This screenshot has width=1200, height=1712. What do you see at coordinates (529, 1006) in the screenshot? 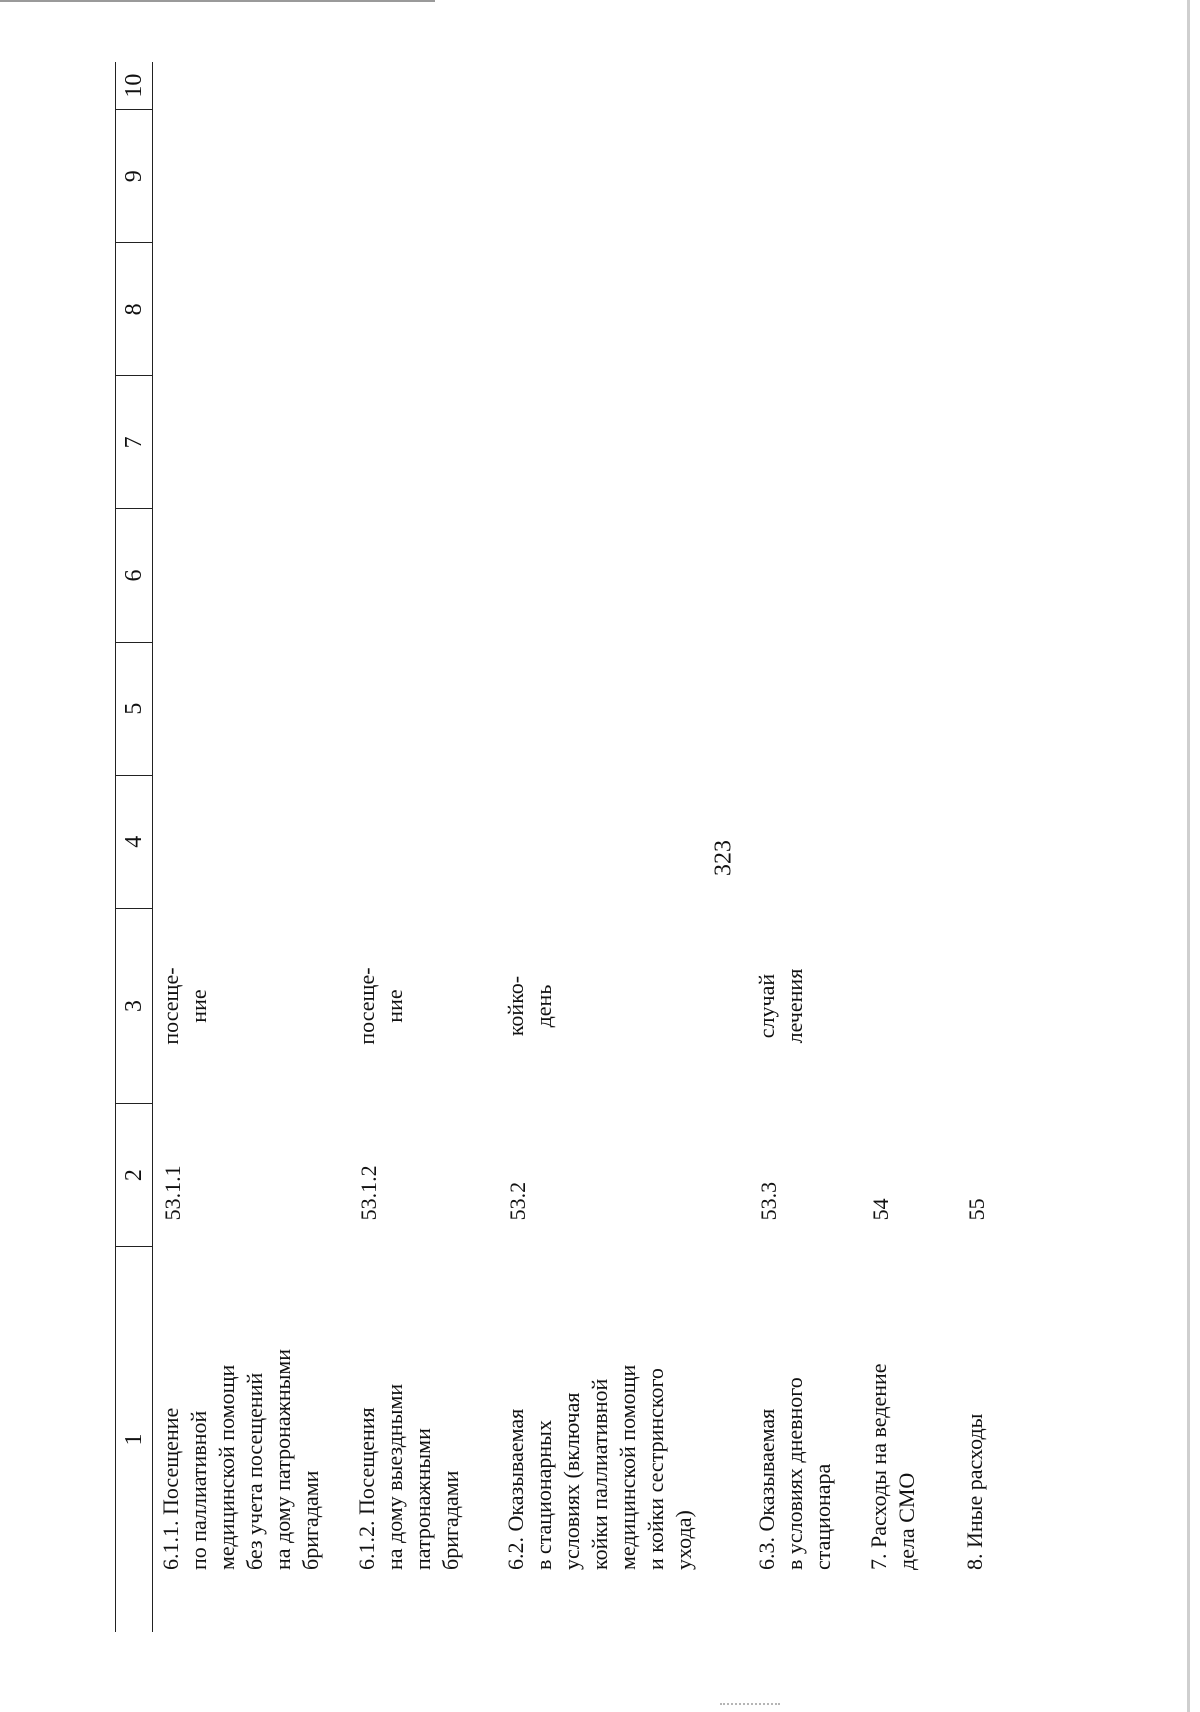
I see `row-unit: койко- день` at bounding box center [529, 1006].